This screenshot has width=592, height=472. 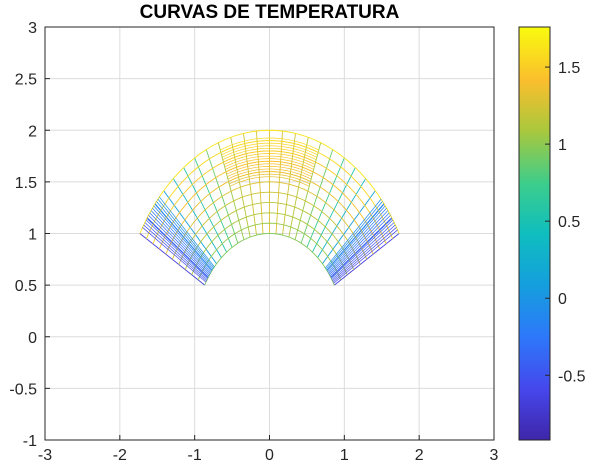 What do you see at coordinates (569, 68) in the screenshot?
I see `colorbar-tick-label: 1.5` at bounding box center [569, 68].